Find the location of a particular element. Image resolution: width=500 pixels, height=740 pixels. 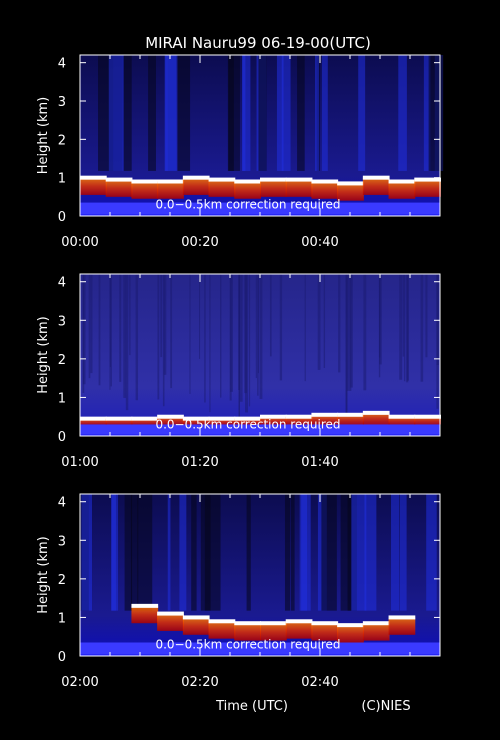

x-tick-label: 02:00 is located at coordinates (79, 682).